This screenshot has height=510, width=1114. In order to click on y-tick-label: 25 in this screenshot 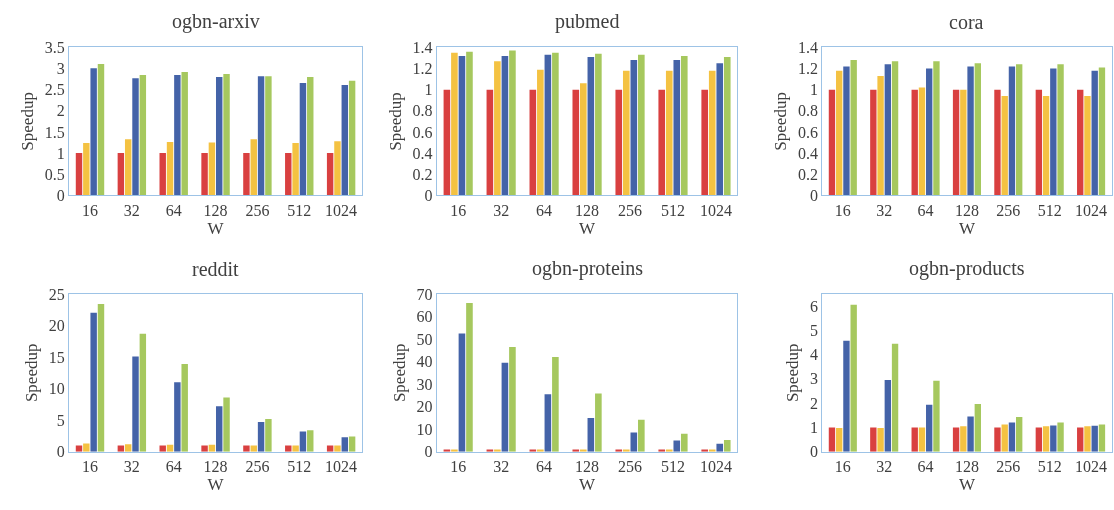, I will do `click(56, 294)`.